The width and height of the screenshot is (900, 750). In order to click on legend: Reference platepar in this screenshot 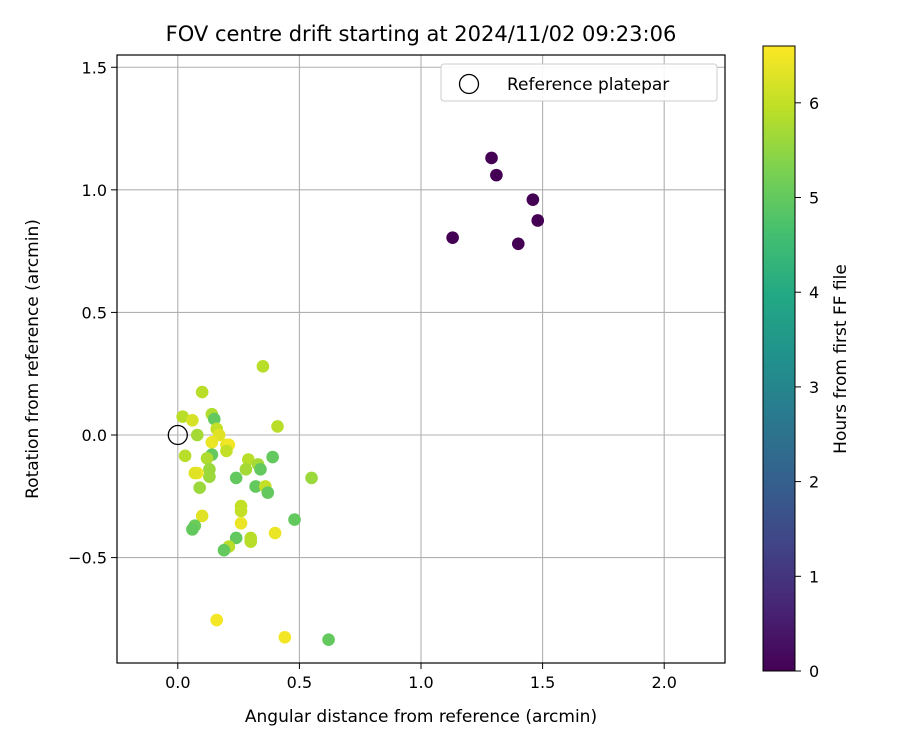, I will do `click(579, 82)`.